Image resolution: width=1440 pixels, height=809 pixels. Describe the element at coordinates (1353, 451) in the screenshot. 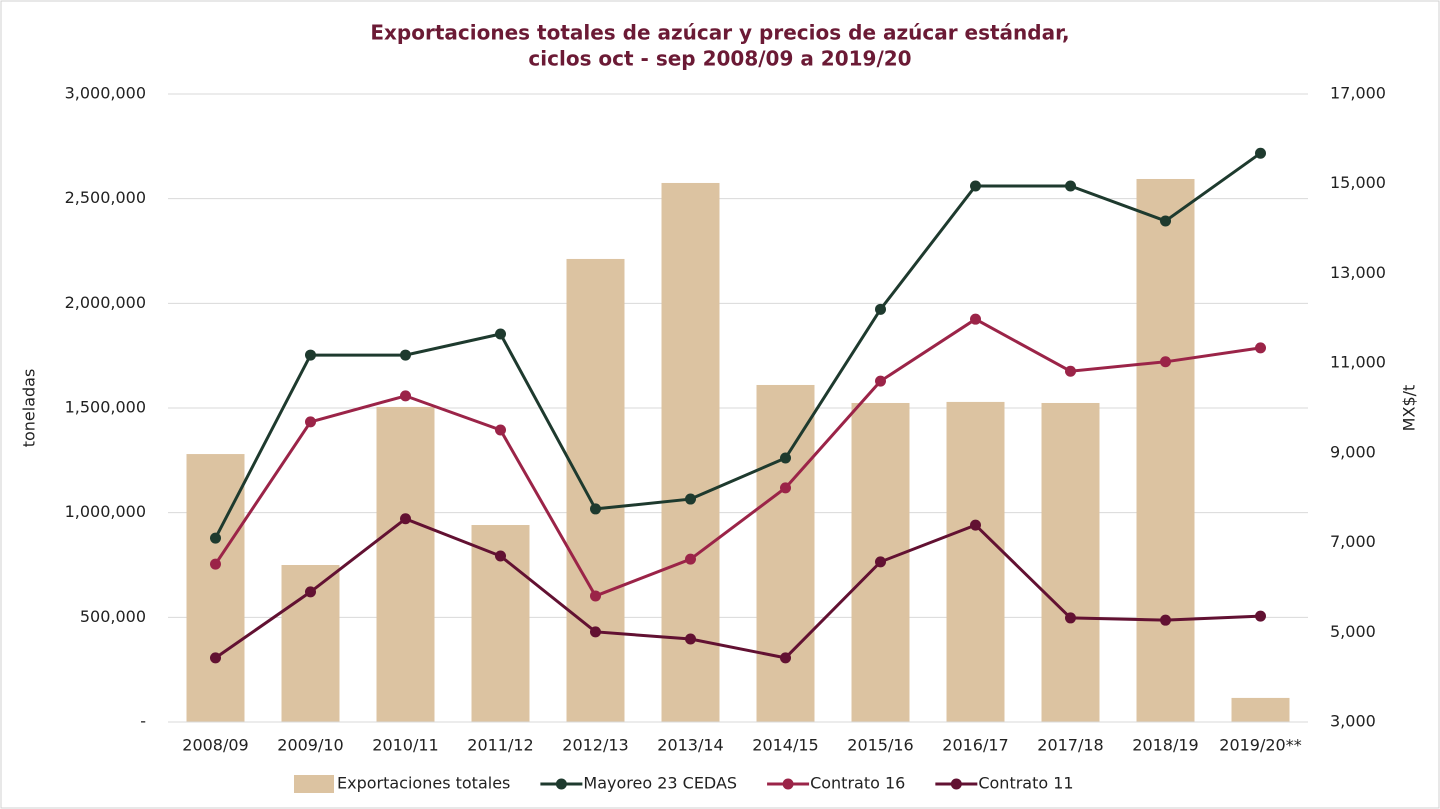

I see `y2-tick-label: 9,000` at that location.